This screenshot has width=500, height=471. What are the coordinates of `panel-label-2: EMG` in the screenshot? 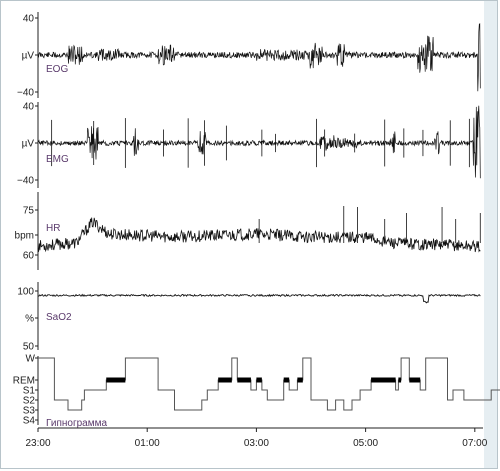 It's located at (57, 159).